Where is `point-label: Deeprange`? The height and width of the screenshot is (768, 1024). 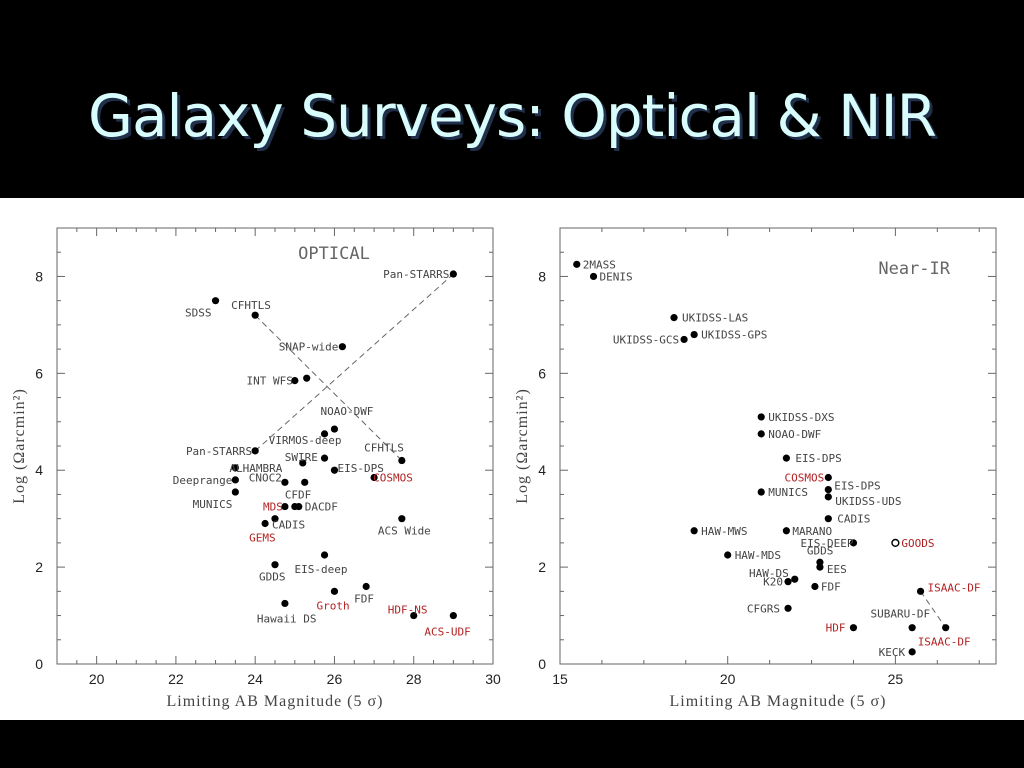
point-label: Deeprange is located at coordinates (203, 480).